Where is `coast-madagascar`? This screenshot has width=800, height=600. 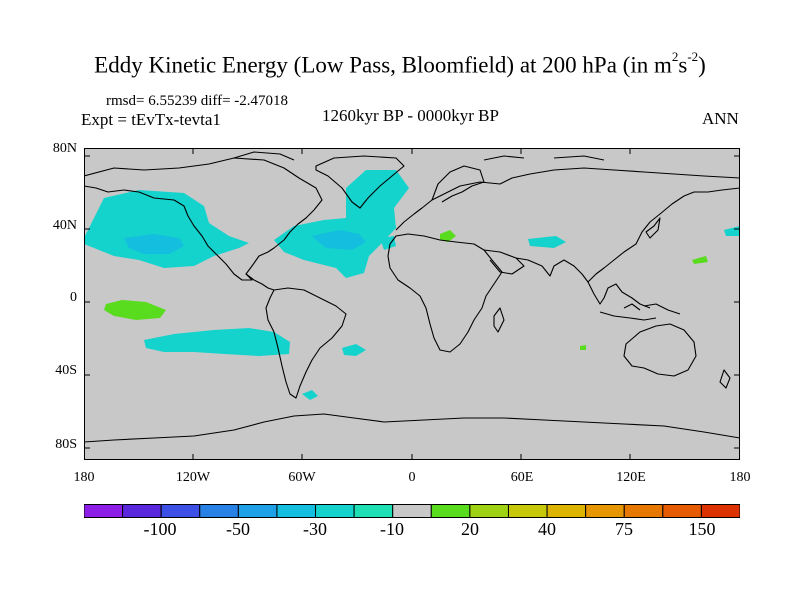
coast-madagascar is located at coordinates (499, 320).